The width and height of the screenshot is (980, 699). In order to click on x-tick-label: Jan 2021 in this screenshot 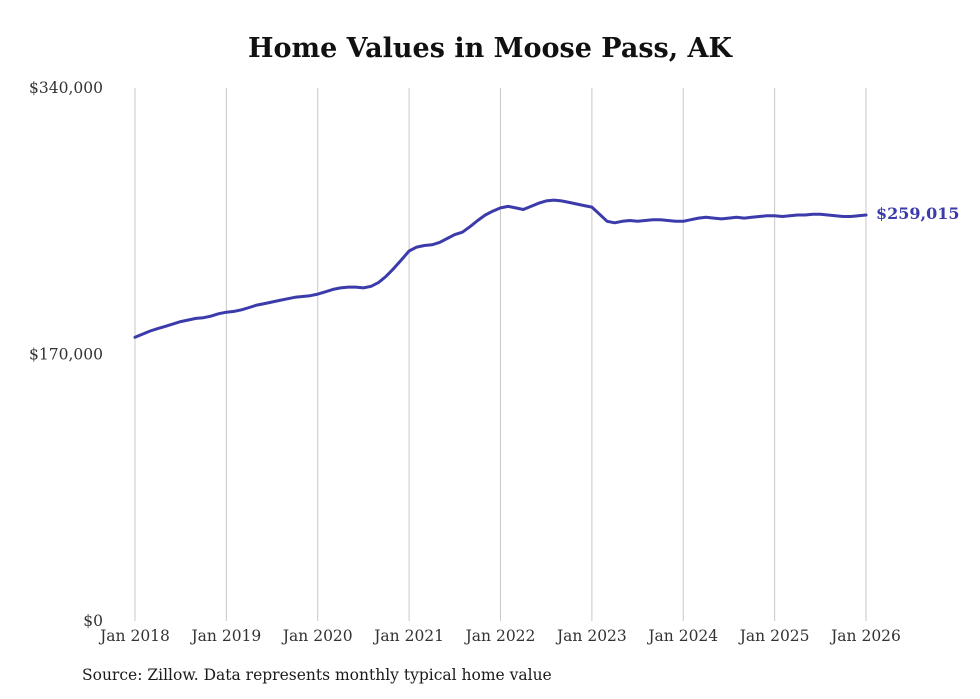, I will do `click(408, 636)`.